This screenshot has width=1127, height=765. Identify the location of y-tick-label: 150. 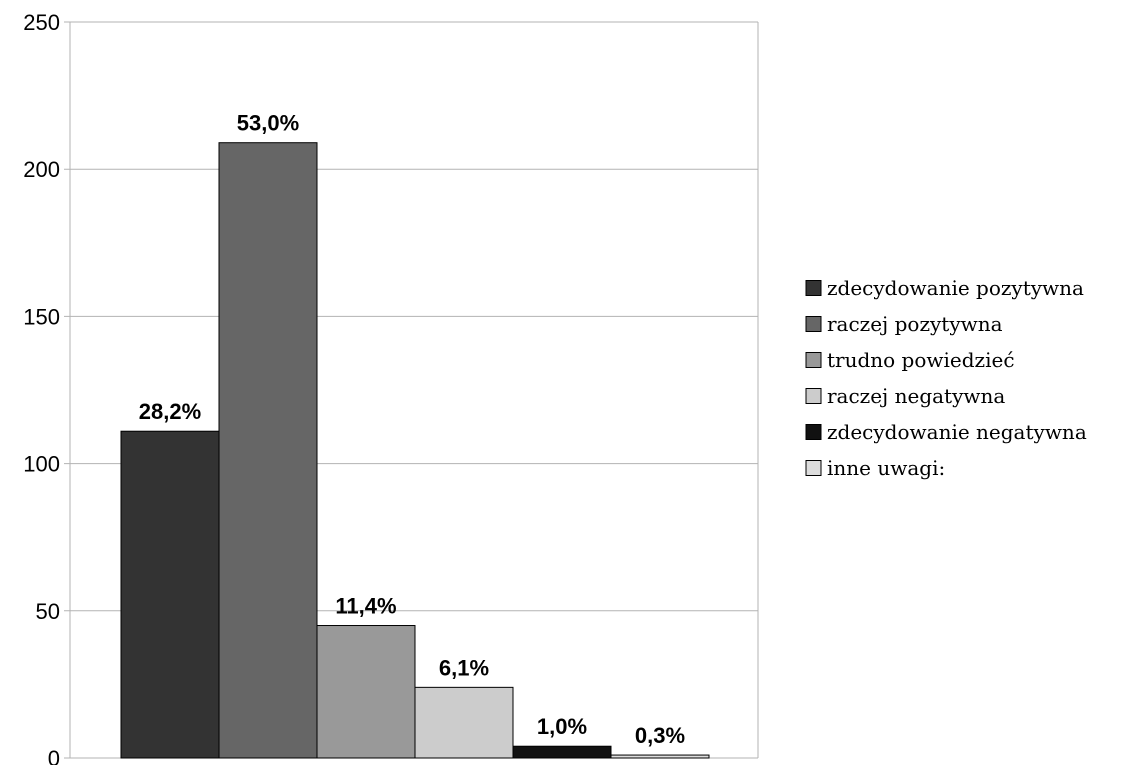
(41, 316).